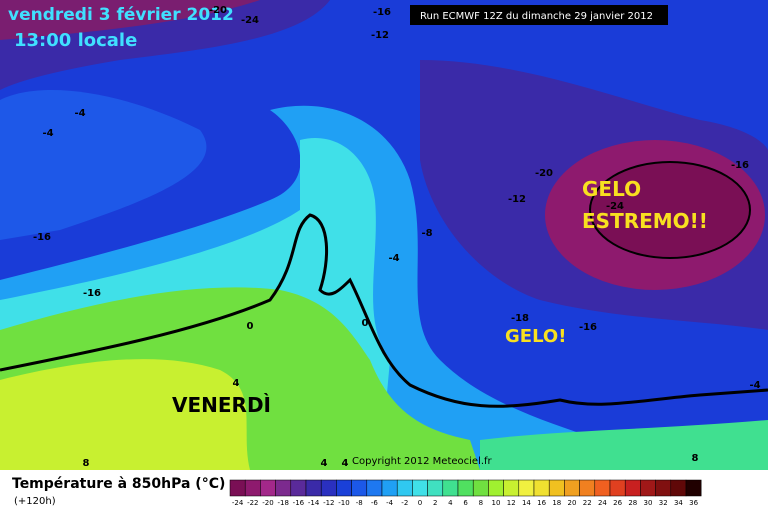 Image resolution: width=768 pixels, height=512 pixels. Describe the element at coordinates (252, 503) in the screenshot. I see `scale-label: -22` at that location.